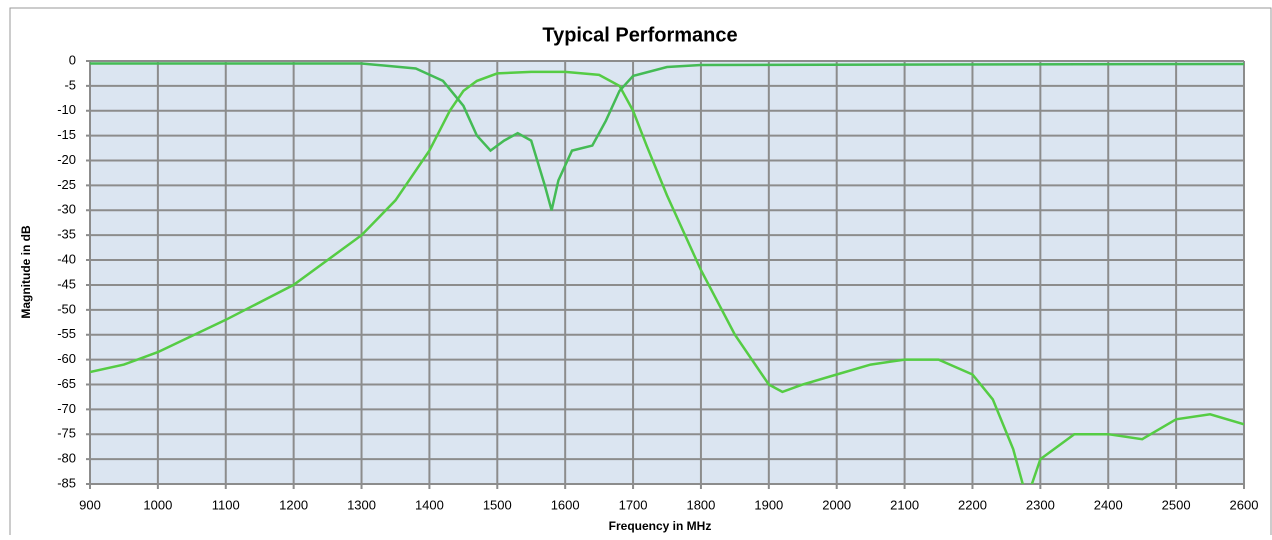 The width and height of the screenshot is (1272, 540). I want to click on y-tick-label: -75, so click(66, 433).